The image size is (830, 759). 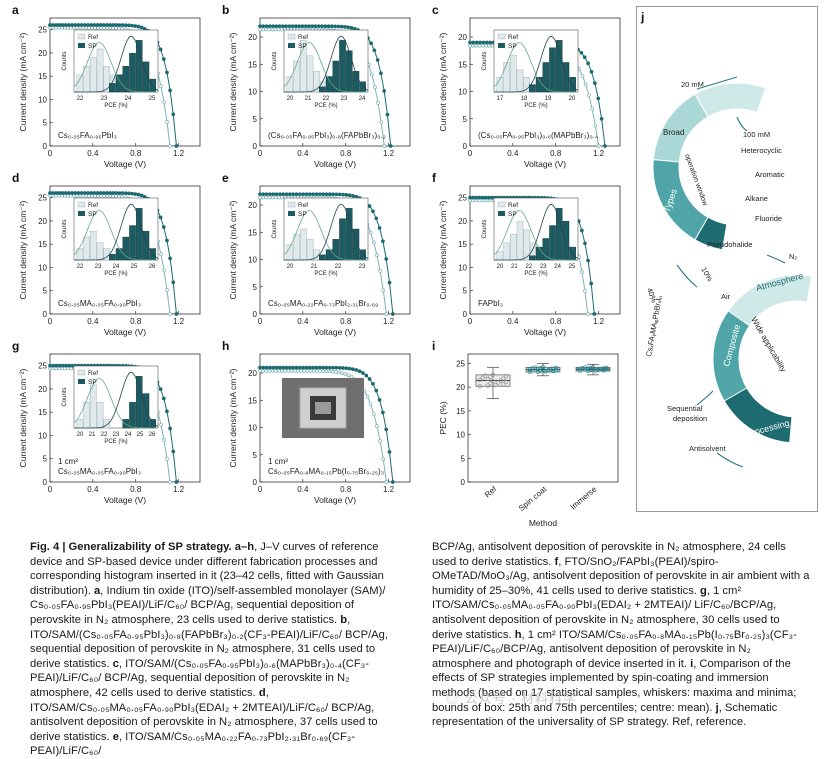 I want to click on svg-text: Ref, so click(x=513, y=37).